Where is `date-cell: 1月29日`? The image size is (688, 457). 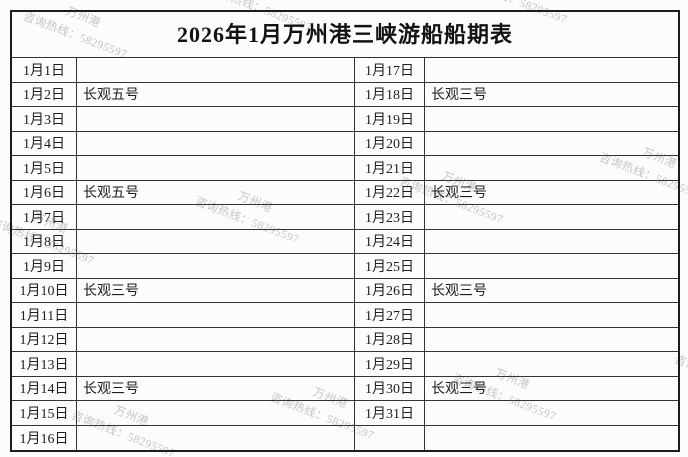 date-cell: 1月29日 is located at coordinates (390, 364).